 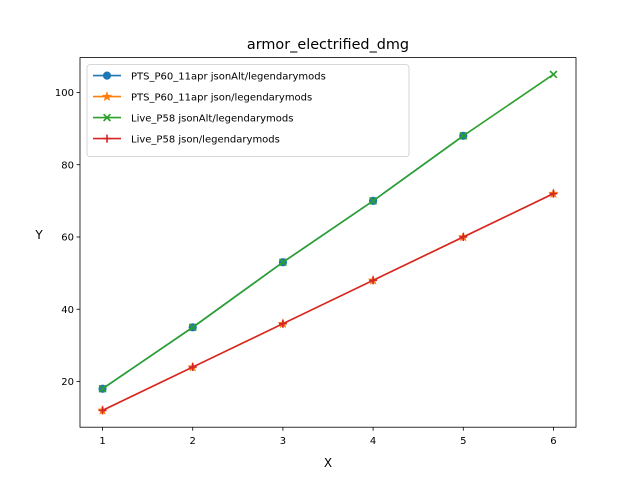 What do you see at coordinates (228, 77) in the screenshot?
I see `legend-label-1: PTS_P60_11apr jsonAlt/legendarymods` at bounding box center [228, 77].